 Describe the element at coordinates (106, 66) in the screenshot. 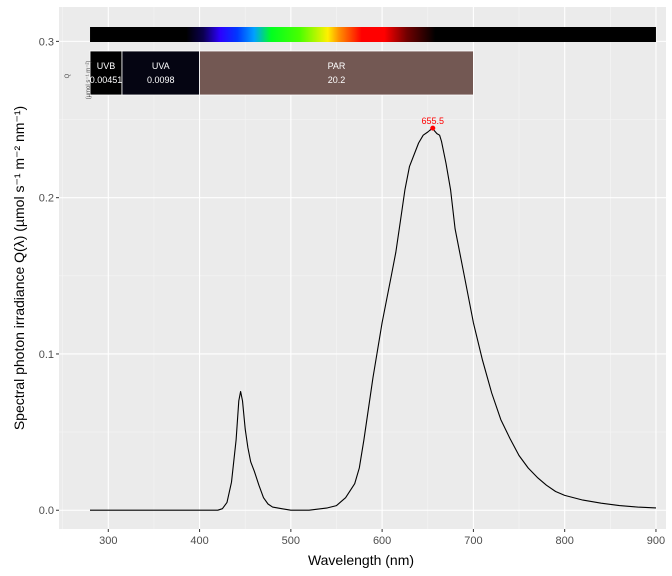

I see `band-name: UVB` at that location.